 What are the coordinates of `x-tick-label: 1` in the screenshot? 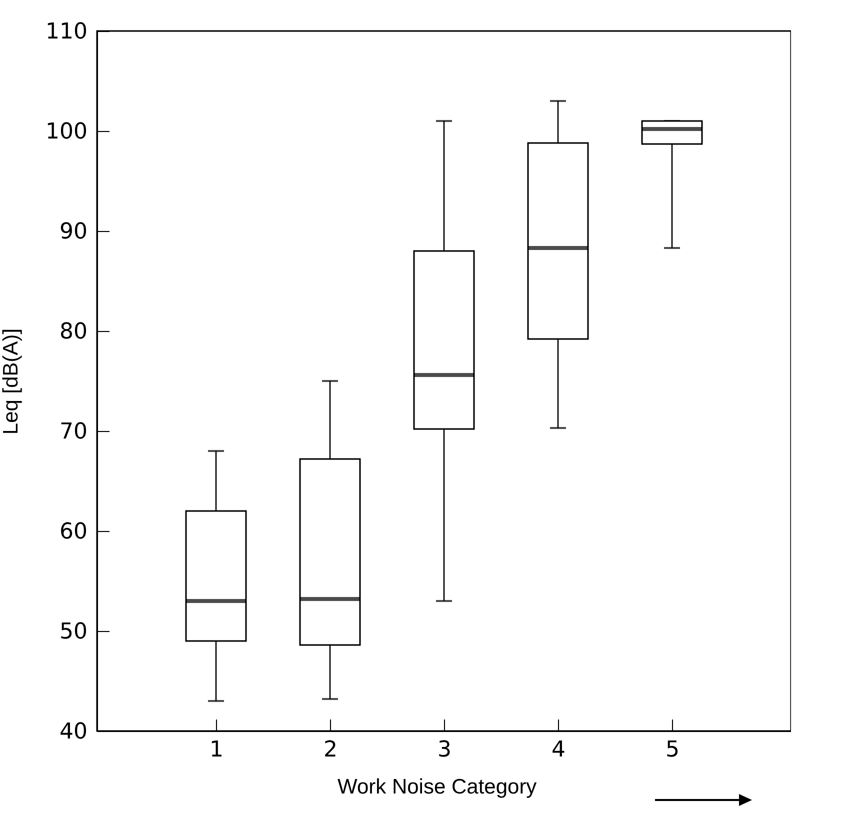 It's located at (217, 750).